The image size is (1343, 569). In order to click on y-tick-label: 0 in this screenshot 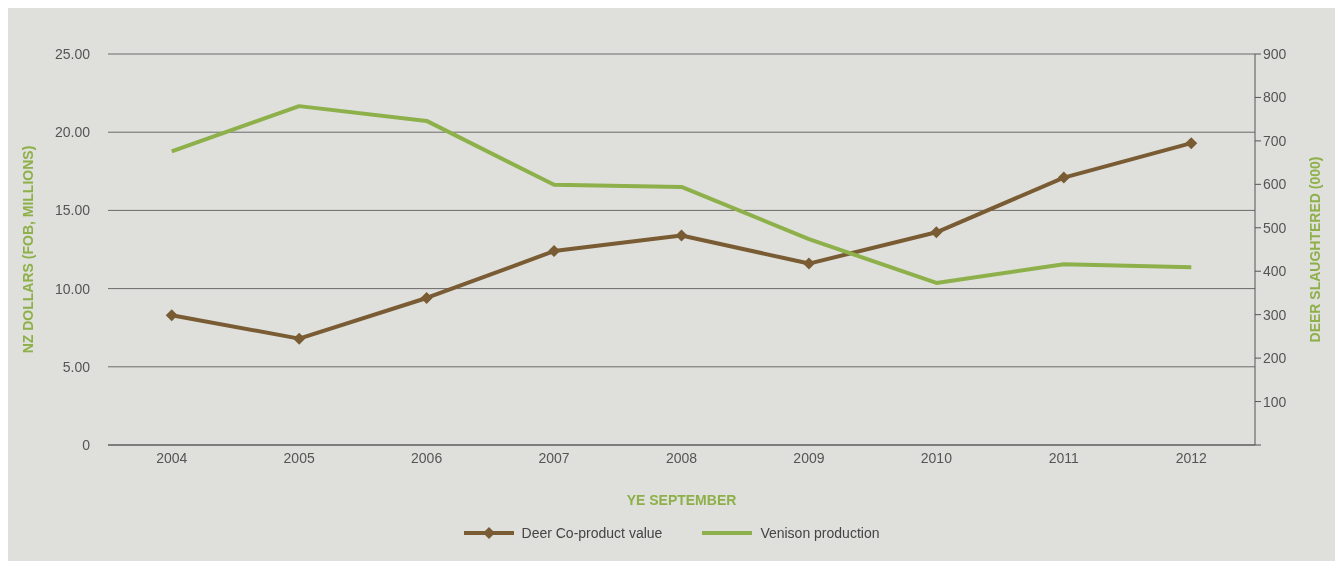, I will do `click(86, 444)`.